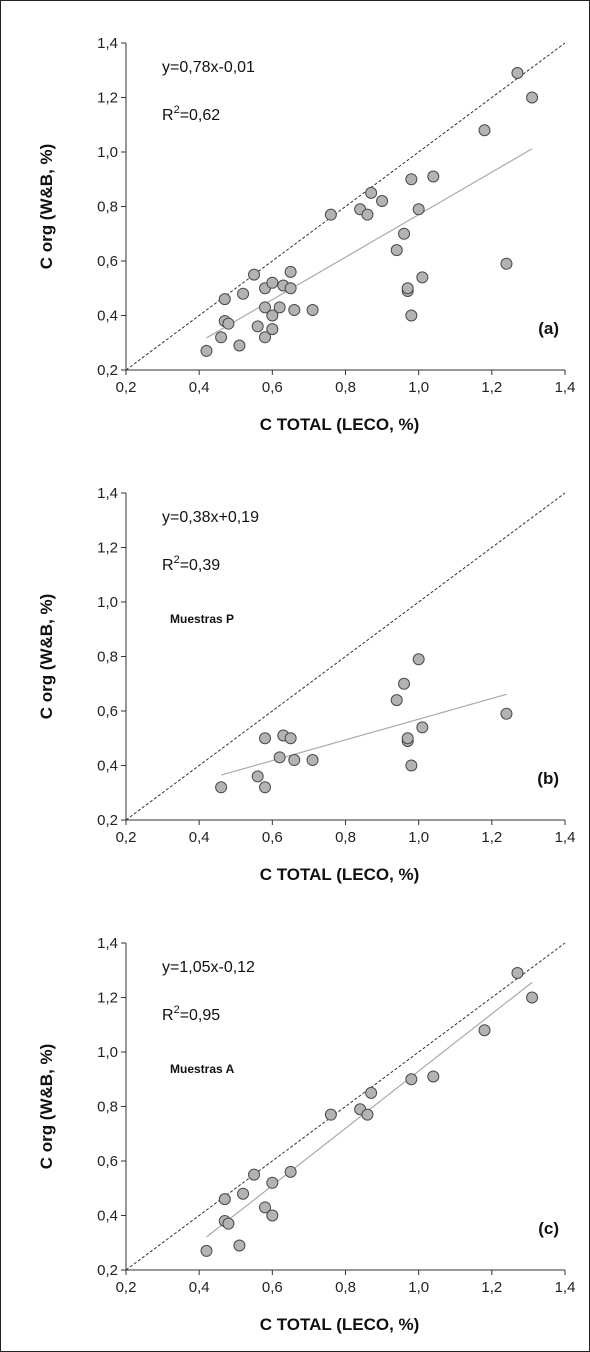  Describe the element at coordinates (200, 1015) in the screenshot. I see `r-squared-value: =0,95` at that location.